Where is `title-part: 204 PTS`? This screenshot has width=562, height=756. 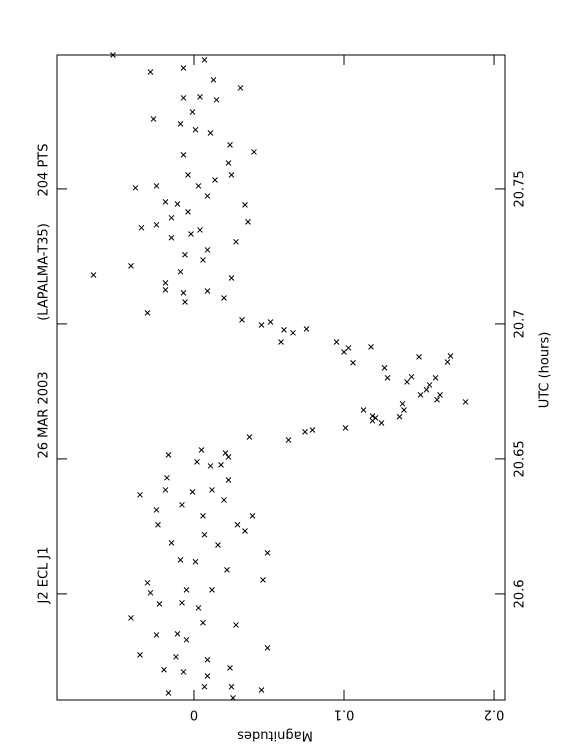
title-part: 204 PTS is located at coordinates (44, 170).